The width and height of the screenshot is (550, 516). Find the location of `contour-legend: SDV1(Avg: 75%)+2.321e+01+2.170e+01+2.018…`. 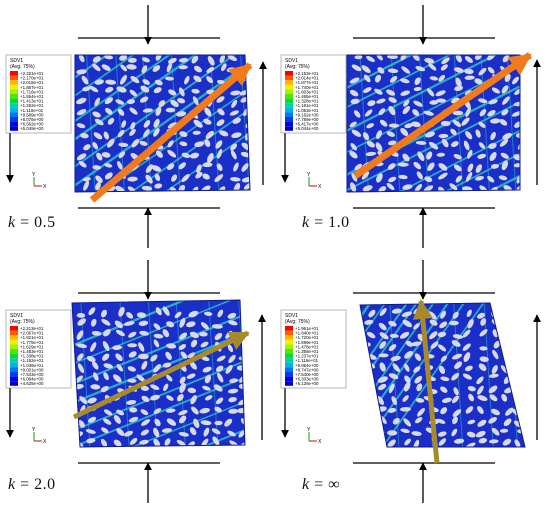

contour-legend: SDV1(Avg: 75%)+2.321e+01+2.170e+01+2.018… is located at coordinates (38, 94).